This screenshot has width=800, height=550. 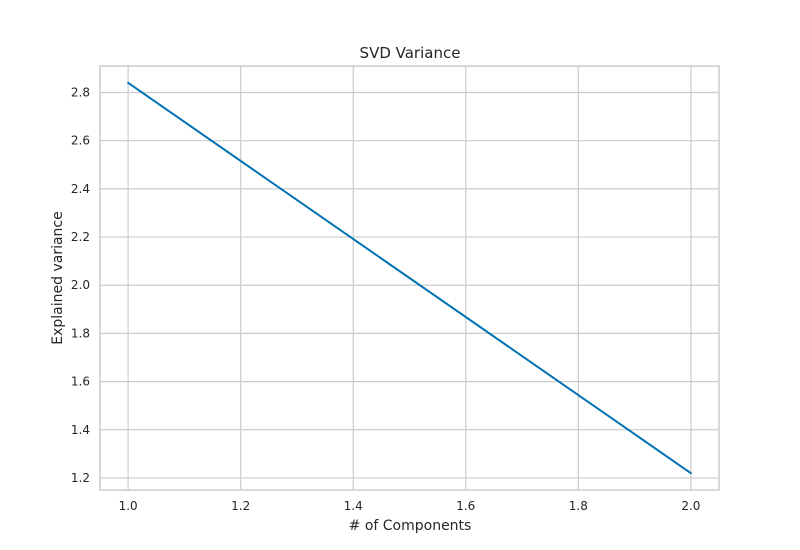 What do you see at coordinates (80, 478) in the screenshot?
I see `y-tick-label: 1.2` at bounding box center [80, 478].